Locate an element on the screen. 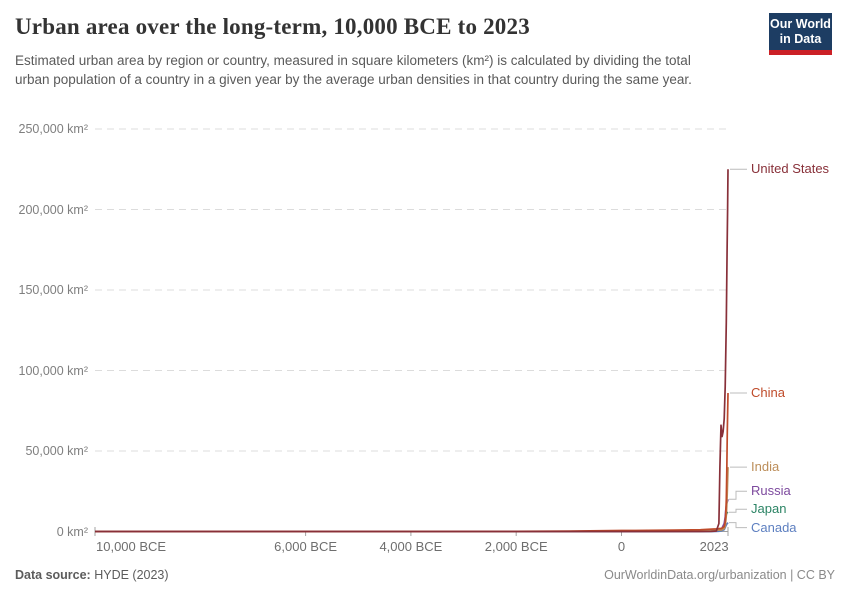 The image size is (850, 600). series-line-russia is located at coordinates (412, 516).